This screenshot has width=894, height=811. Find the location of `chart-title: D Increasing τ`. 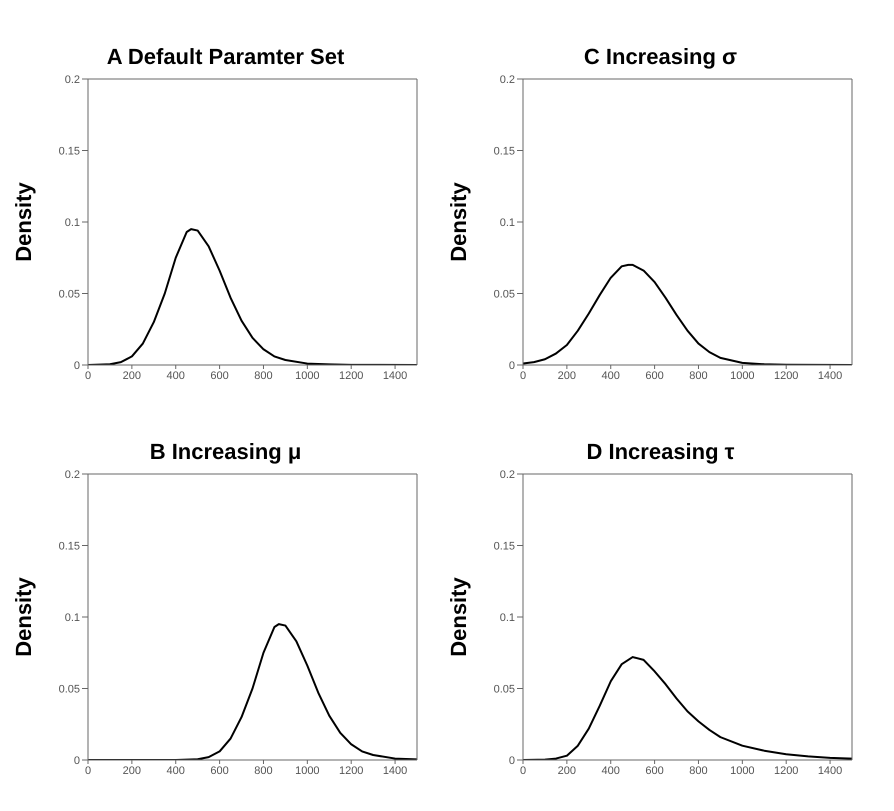

chart-title: D Increasing τ is located at coordinates (660, 452).